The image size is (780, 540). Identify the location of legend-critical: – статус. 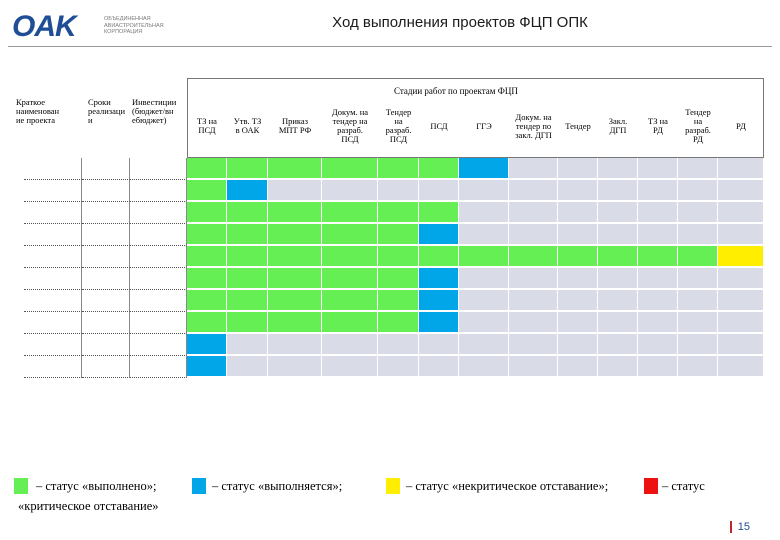
(683, 486).